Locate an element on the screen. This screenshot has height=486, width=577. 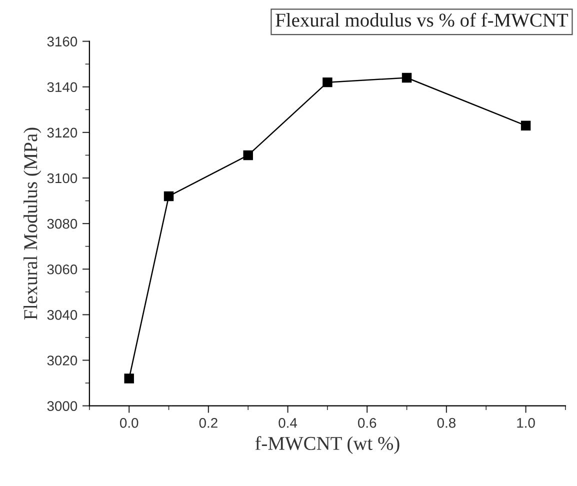
y-tick-label: 3160 is located at coordinates (62, 41).